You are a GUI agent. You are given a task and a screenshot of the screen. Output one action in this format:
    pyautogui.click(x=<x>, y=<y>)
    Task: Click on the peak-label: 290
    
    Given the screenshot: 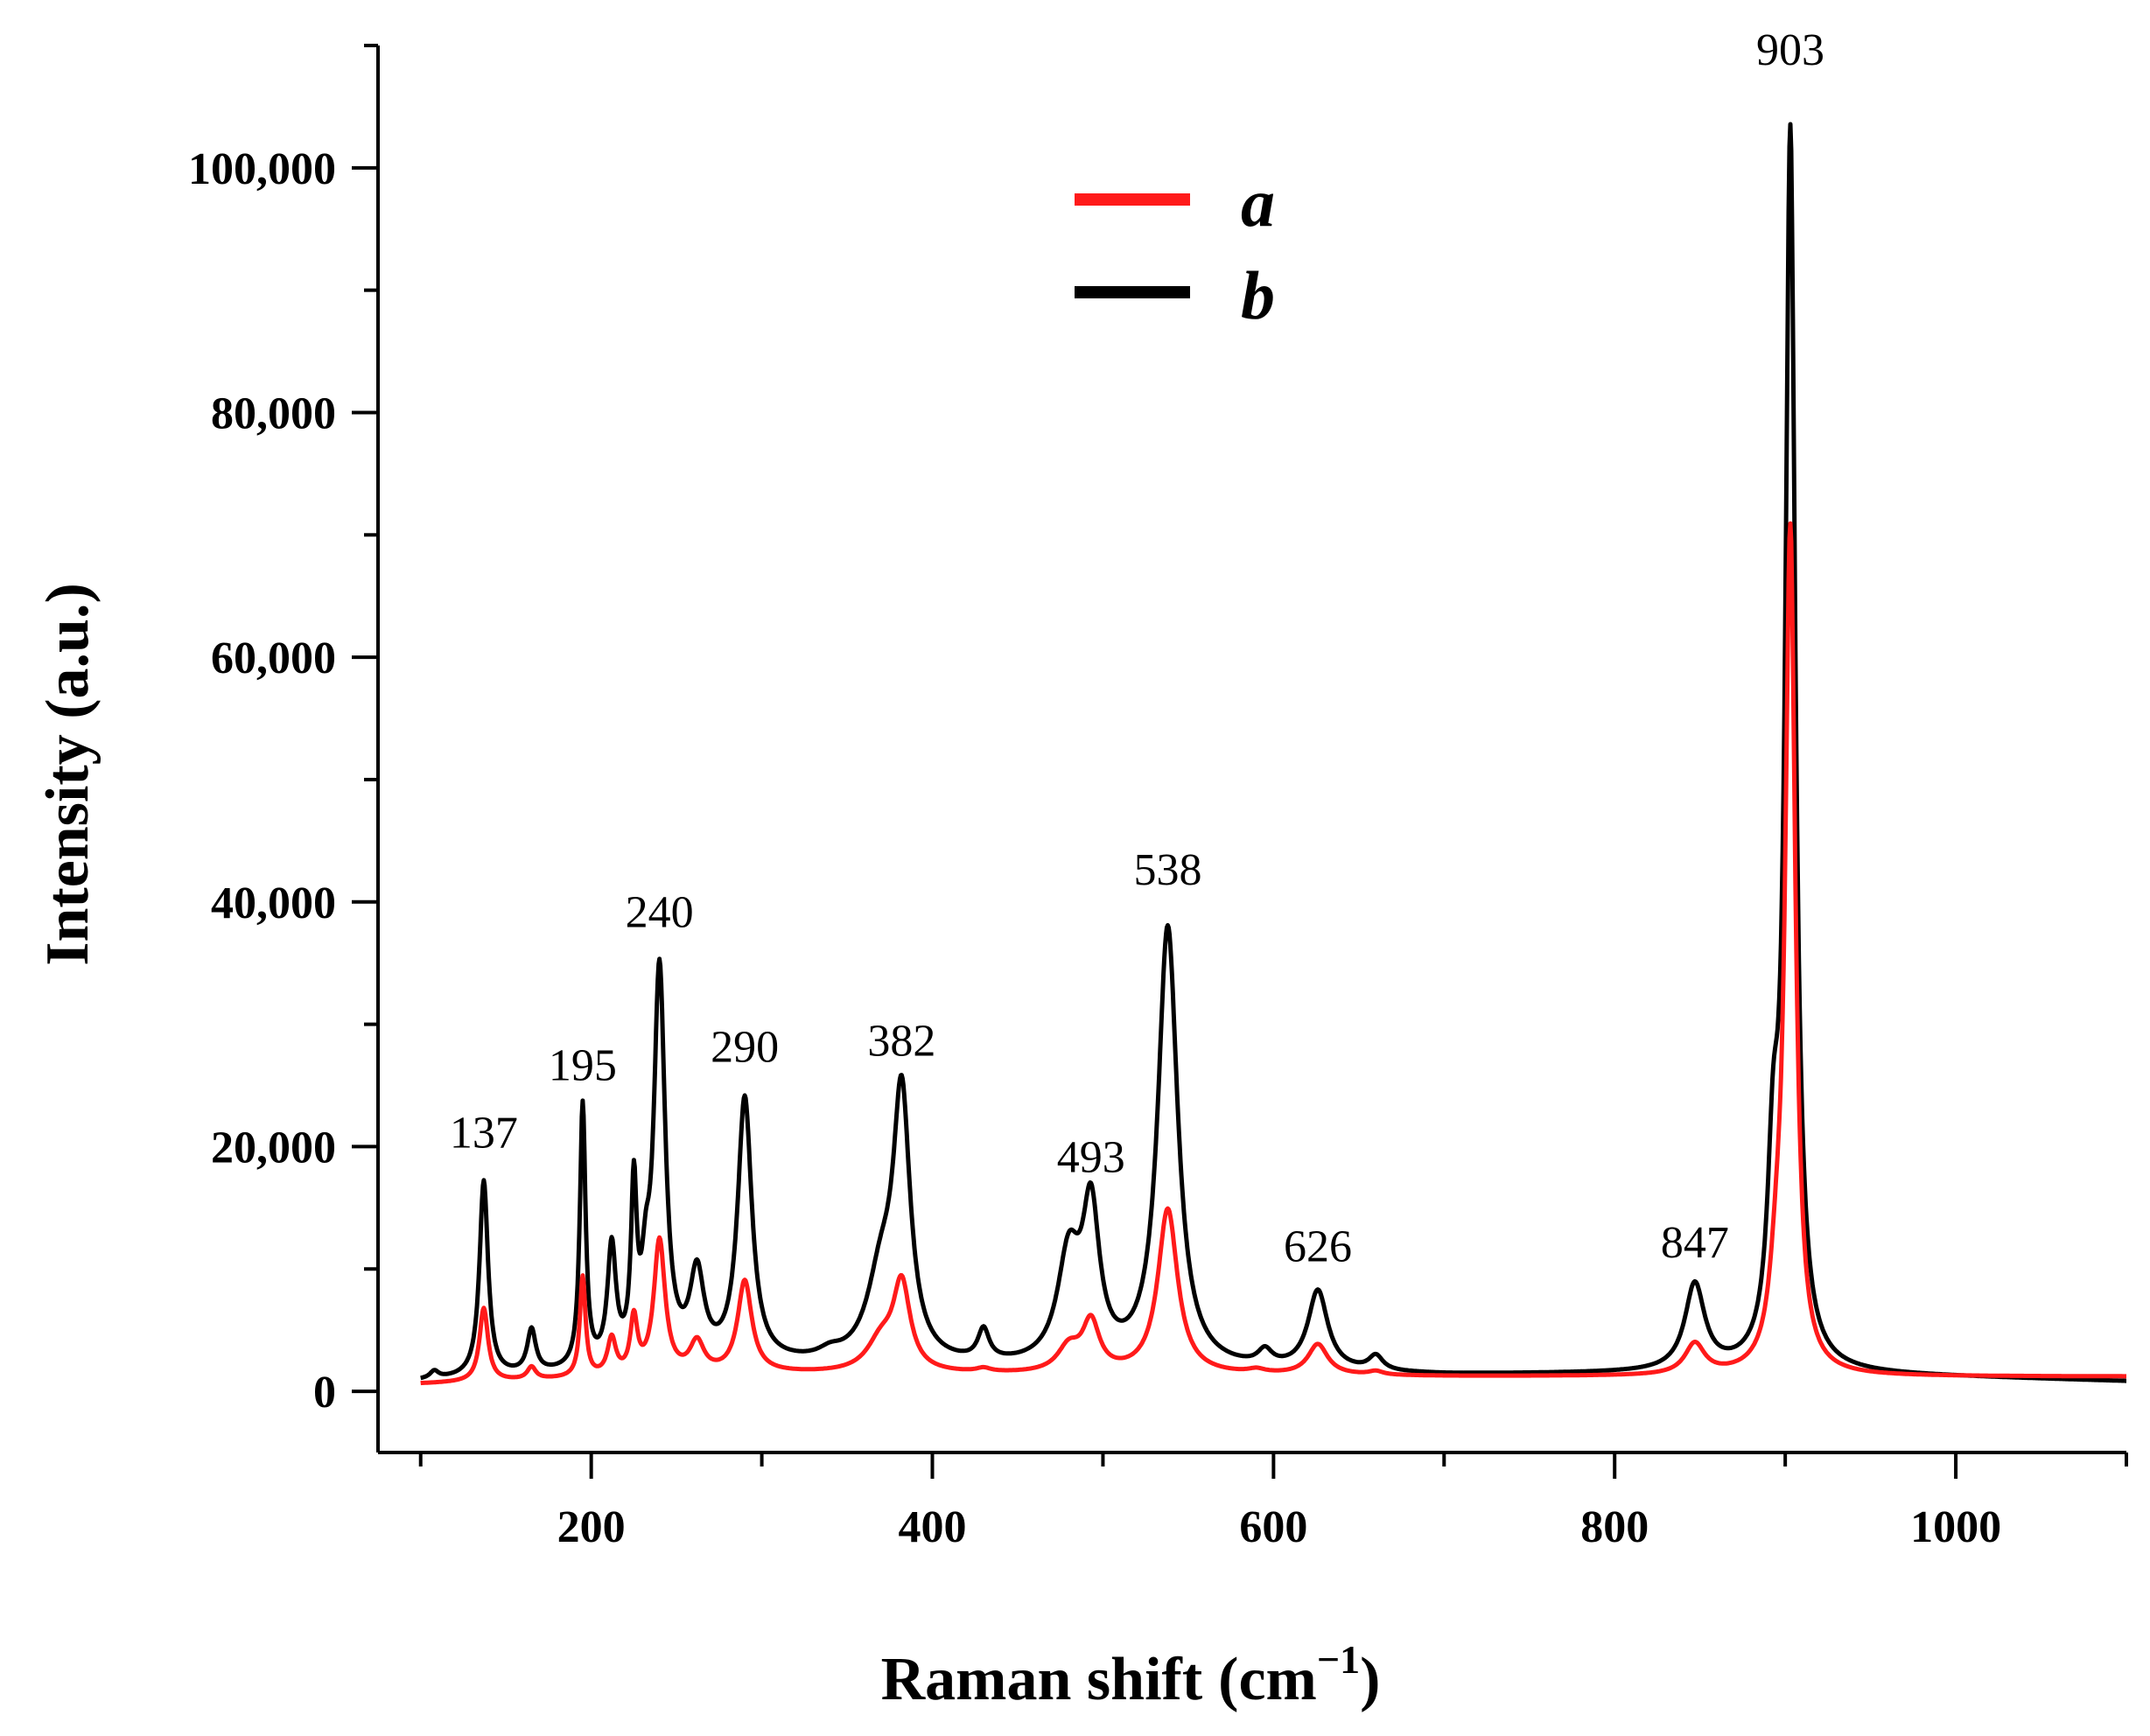 What is the action you would take?
    pyautogui.click(x=745, y=1048)
    